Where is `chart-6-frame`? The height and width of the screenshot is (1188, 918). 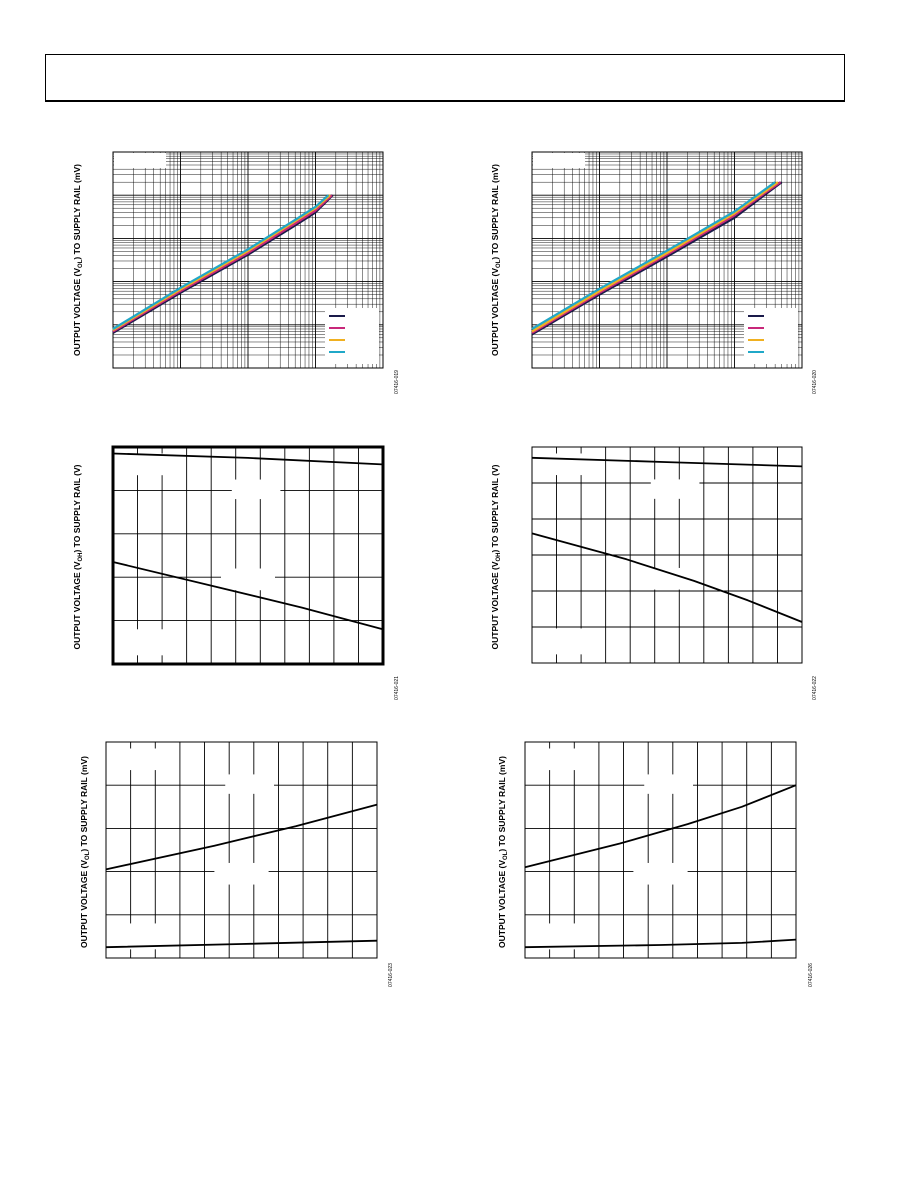 chart-6-frame is located at coordinates (660, 850).